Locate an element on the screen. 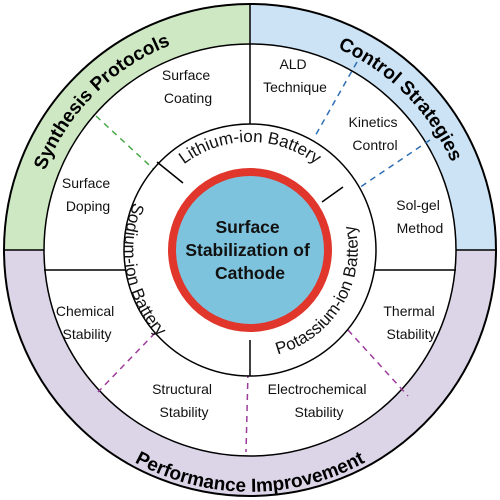 Image resolution: width=500 pixels, height=500 pixels. item-thermal-stability: Thermal Stability is located at coordinates (410, 322).